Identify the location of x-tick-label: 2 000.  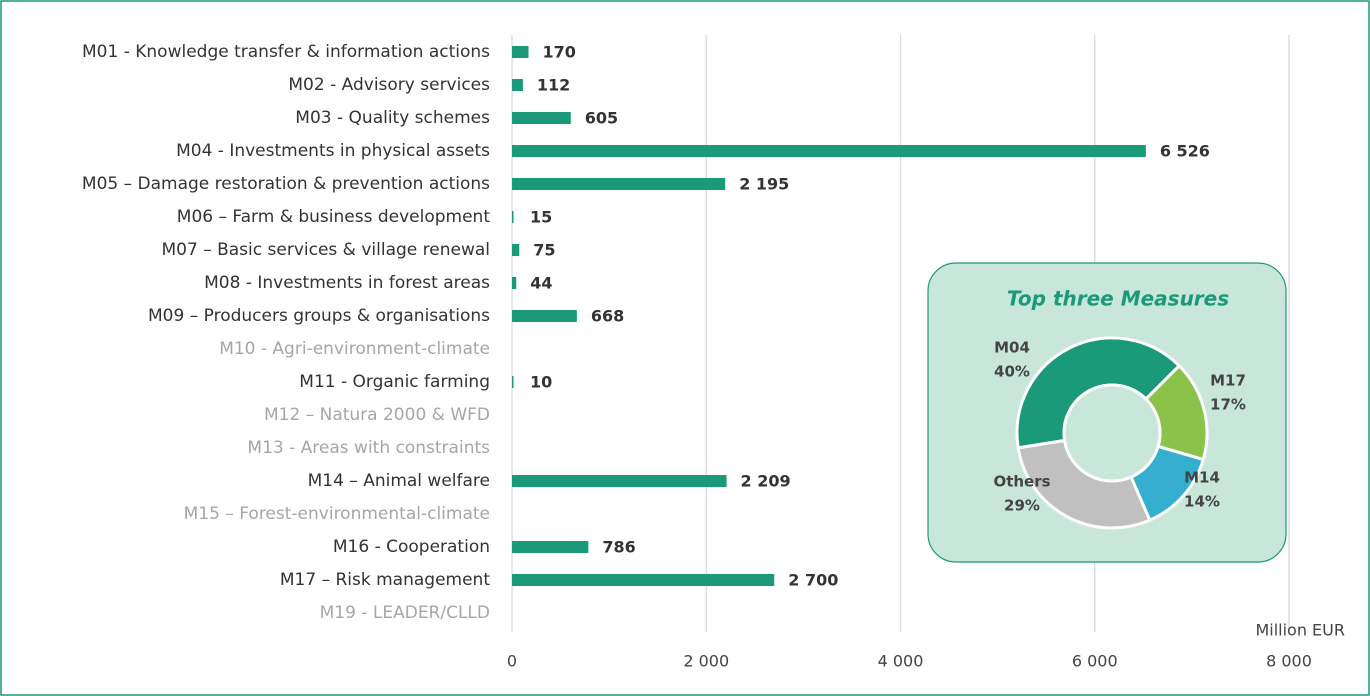
(706, 661).